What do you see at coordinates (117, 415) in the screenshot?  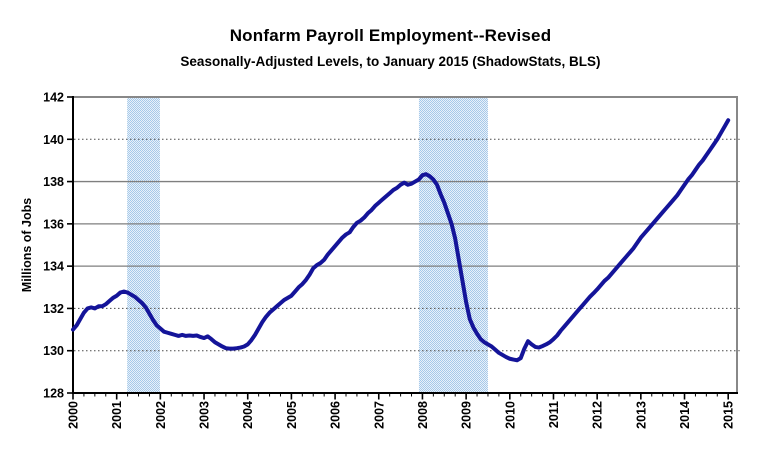 I see `x-tick-label: 2001` at bounding box center [117, 415].